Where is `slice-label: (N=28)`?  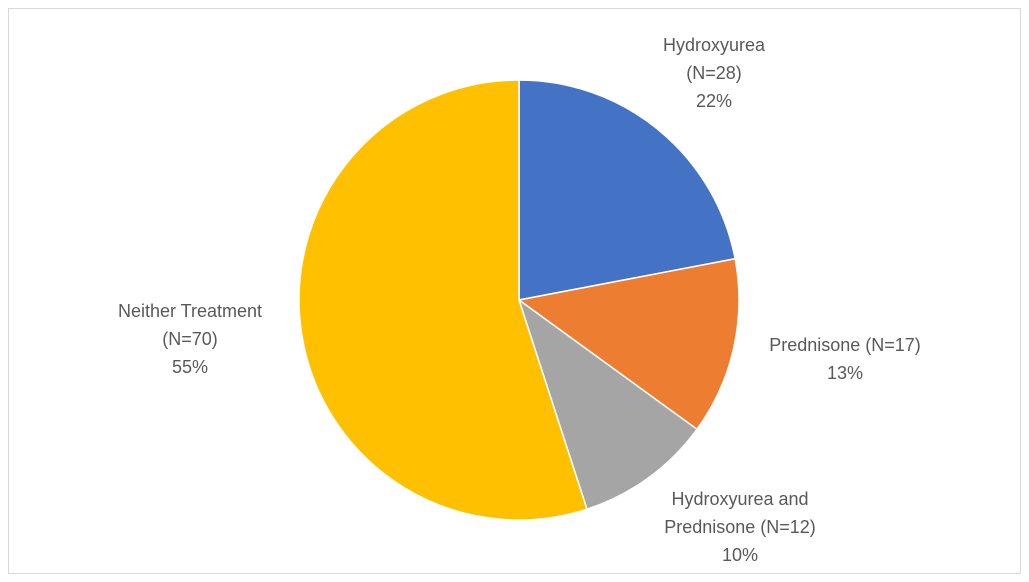 slice-label: (N=28) is located at coordinates (714, 73).